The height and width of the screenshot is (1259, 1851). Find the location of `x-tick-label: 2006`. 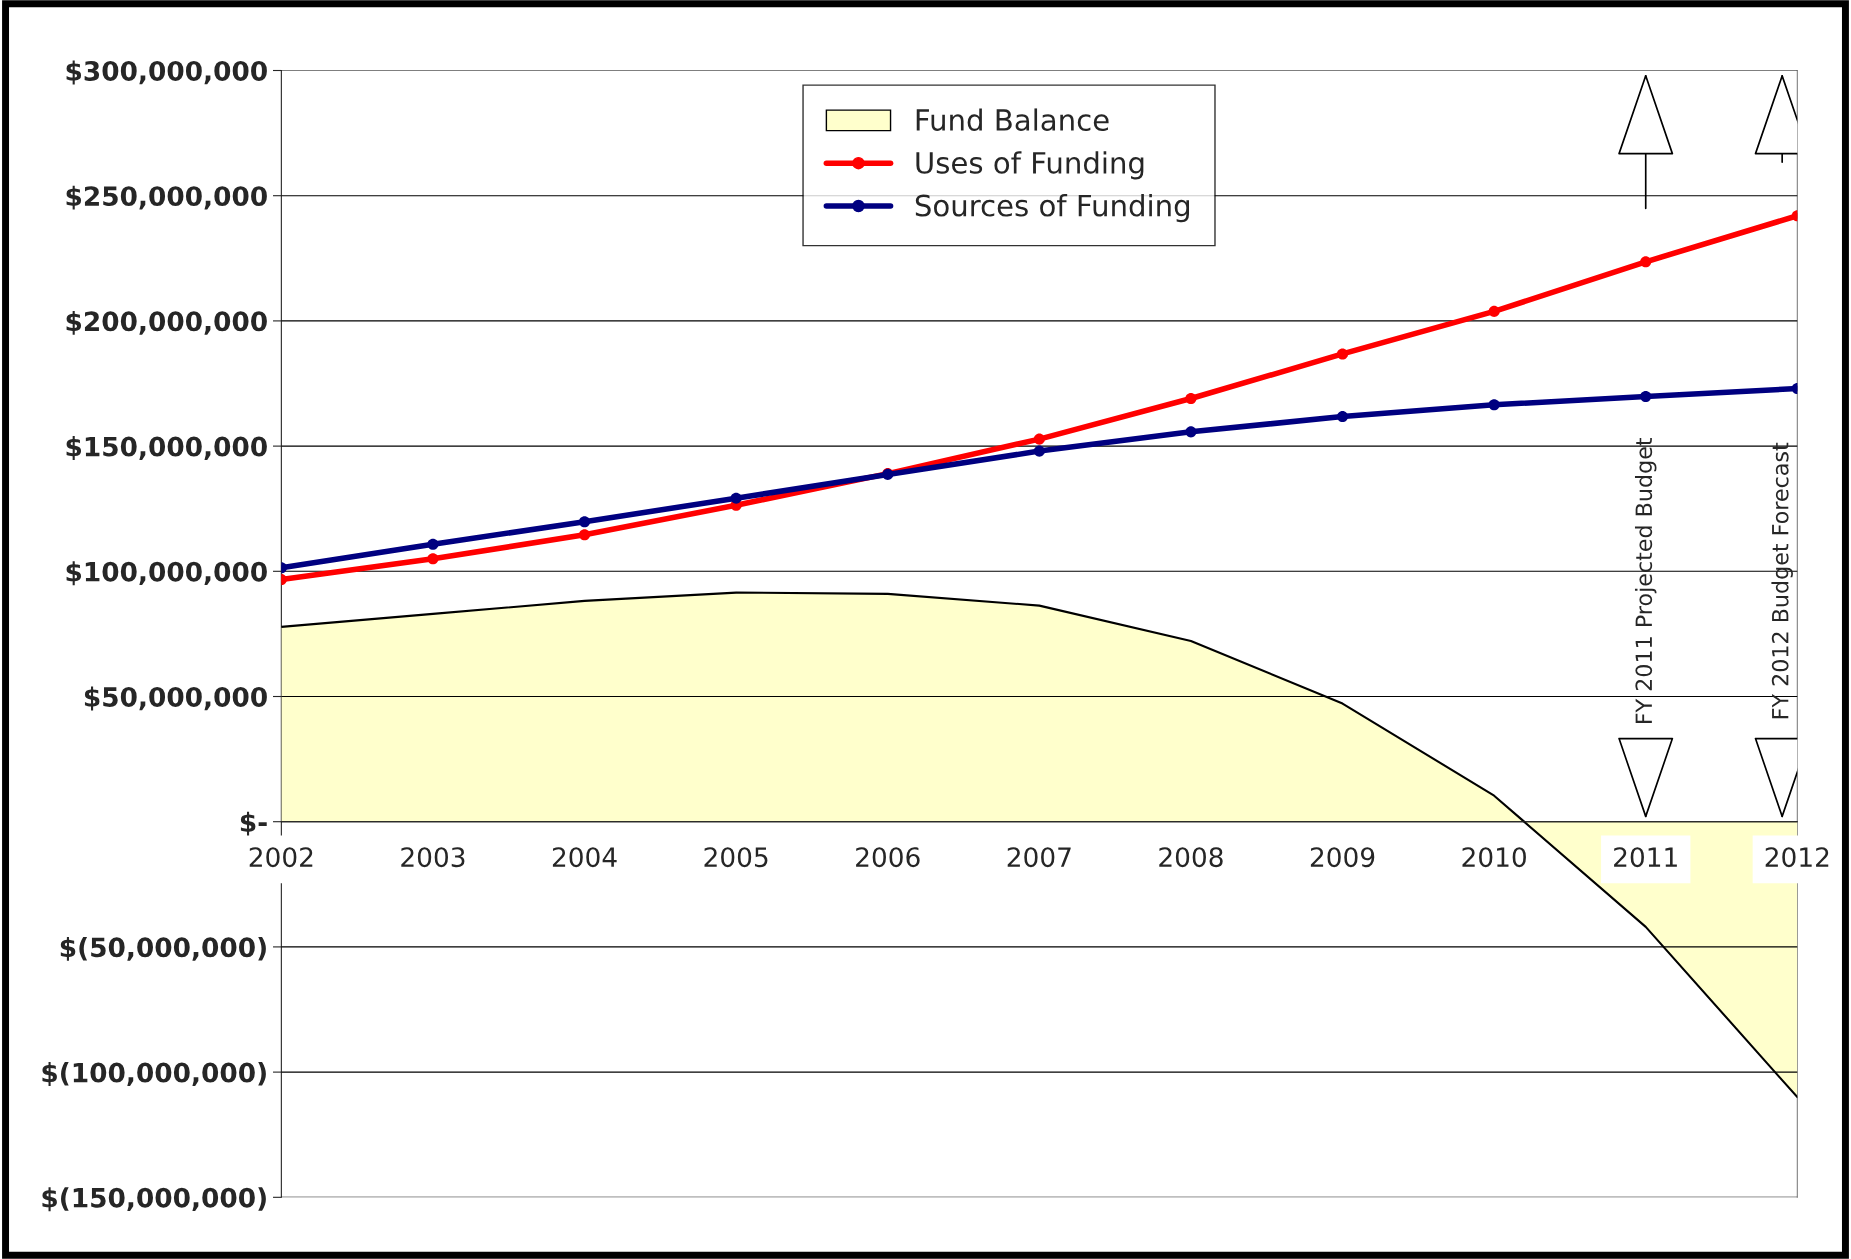

x-tick-label: 2006 is located at coordinates (888, 857).